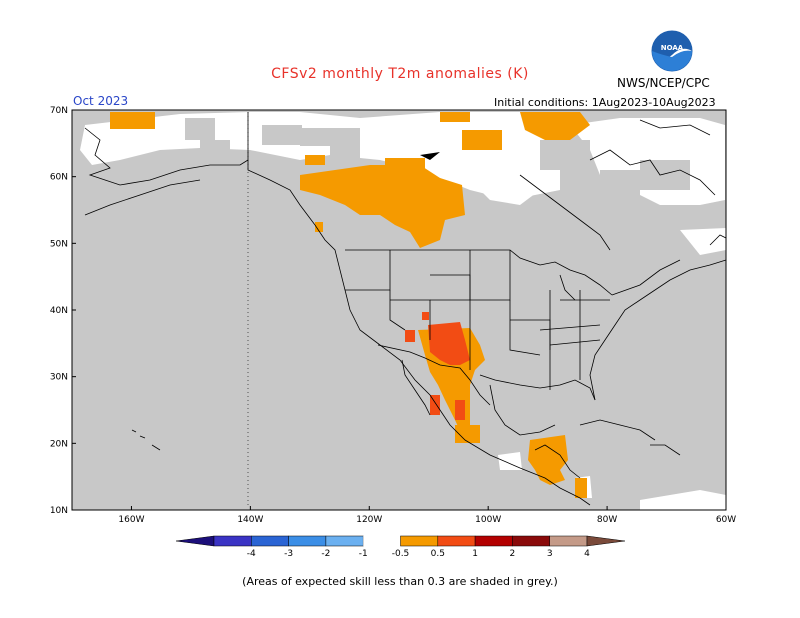  Describe the element at coordinates (59, 111) in the screenshot. I see `lat-tick-label: 70N` at that location.